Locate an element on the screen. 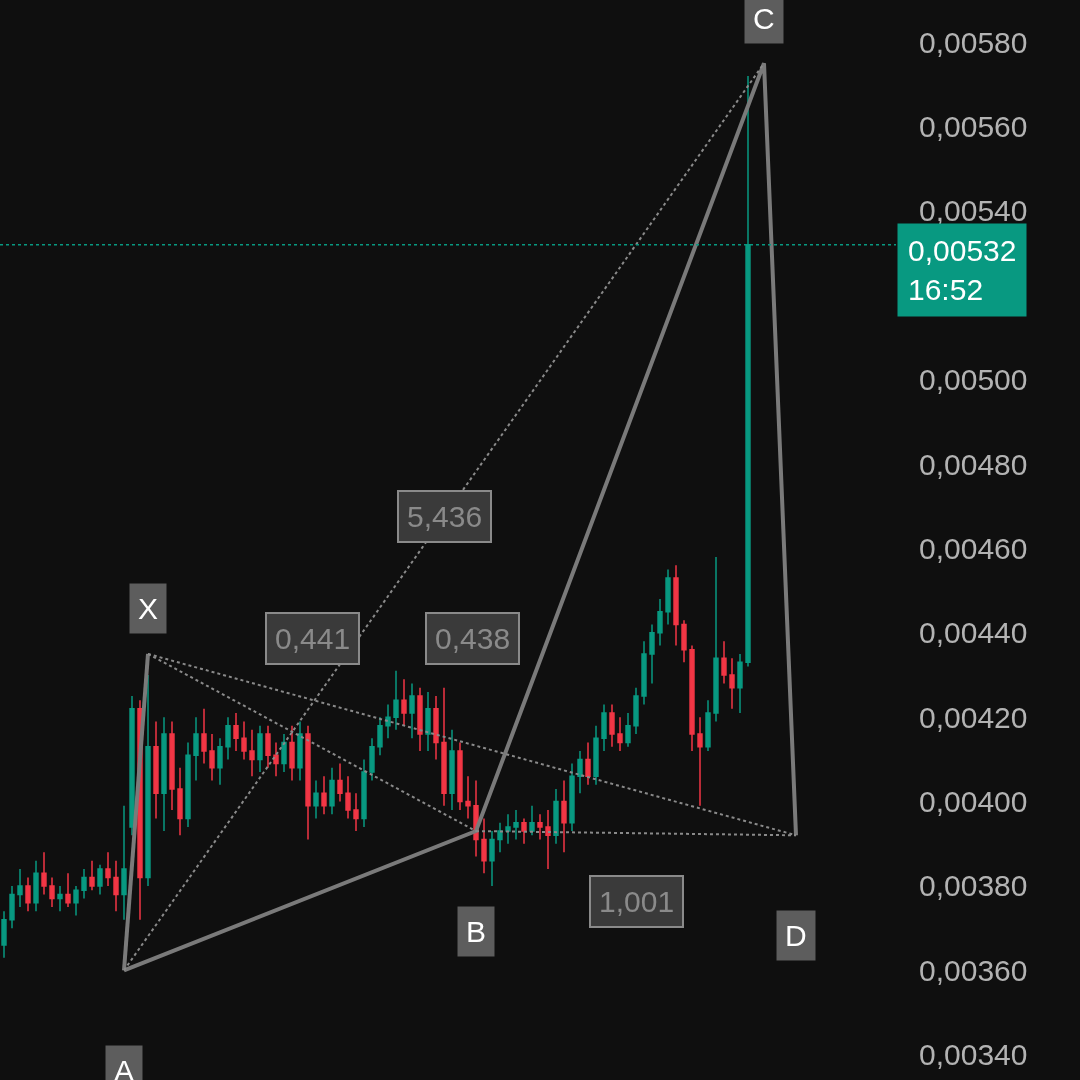 This screenshot has width=1080, height=1080. y-tick-label: 0,00480 is located at coordinates (973, 464).